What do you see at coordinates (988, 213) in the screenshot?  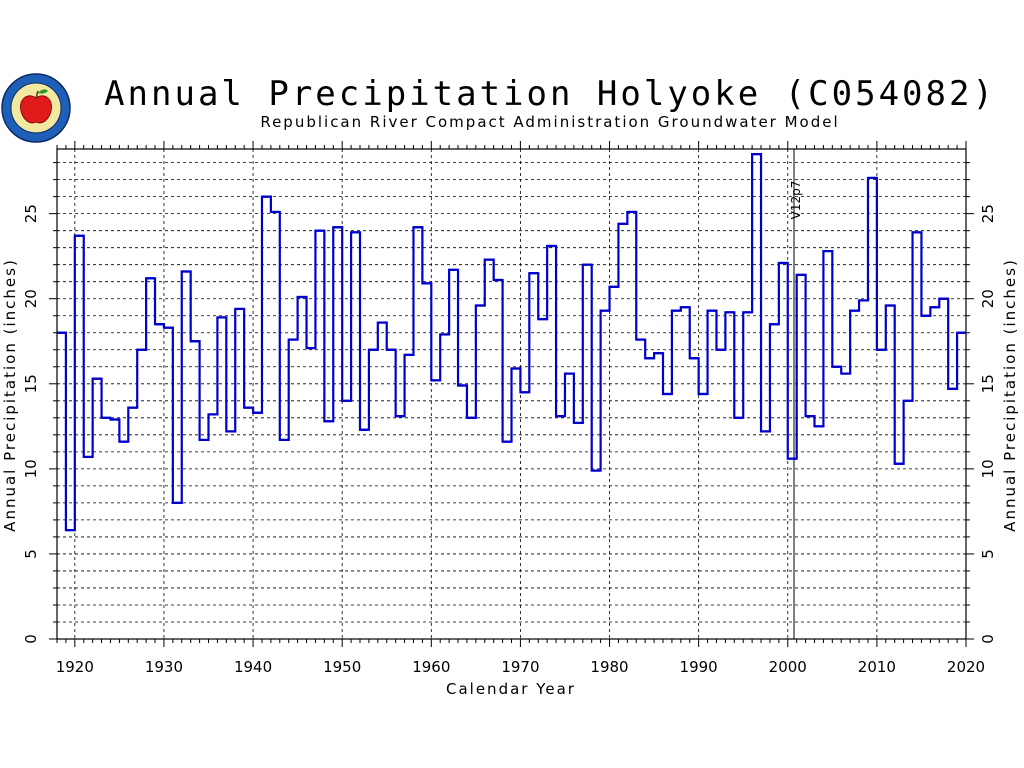 I see `y-tick-label-right: 25` at bounding box center [988, 213].